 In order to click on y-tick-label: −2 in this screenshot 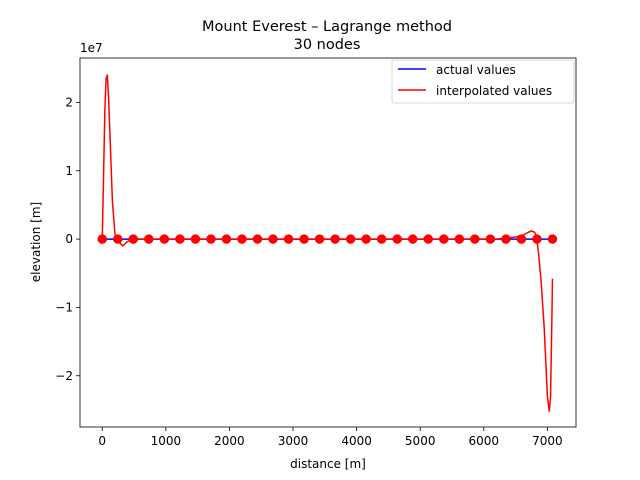, I will do `click(64, 376)`.